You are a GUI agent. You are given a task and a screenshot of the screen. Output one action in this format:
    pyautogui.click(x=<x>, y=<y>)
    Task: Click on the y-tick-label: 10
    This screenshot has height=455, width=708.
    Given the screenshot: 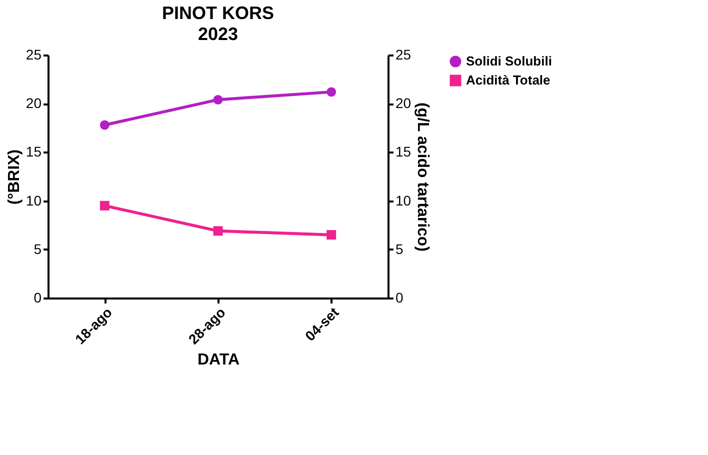 What is the action you would take?
    pyautogui.click(x=34, y=200)
    